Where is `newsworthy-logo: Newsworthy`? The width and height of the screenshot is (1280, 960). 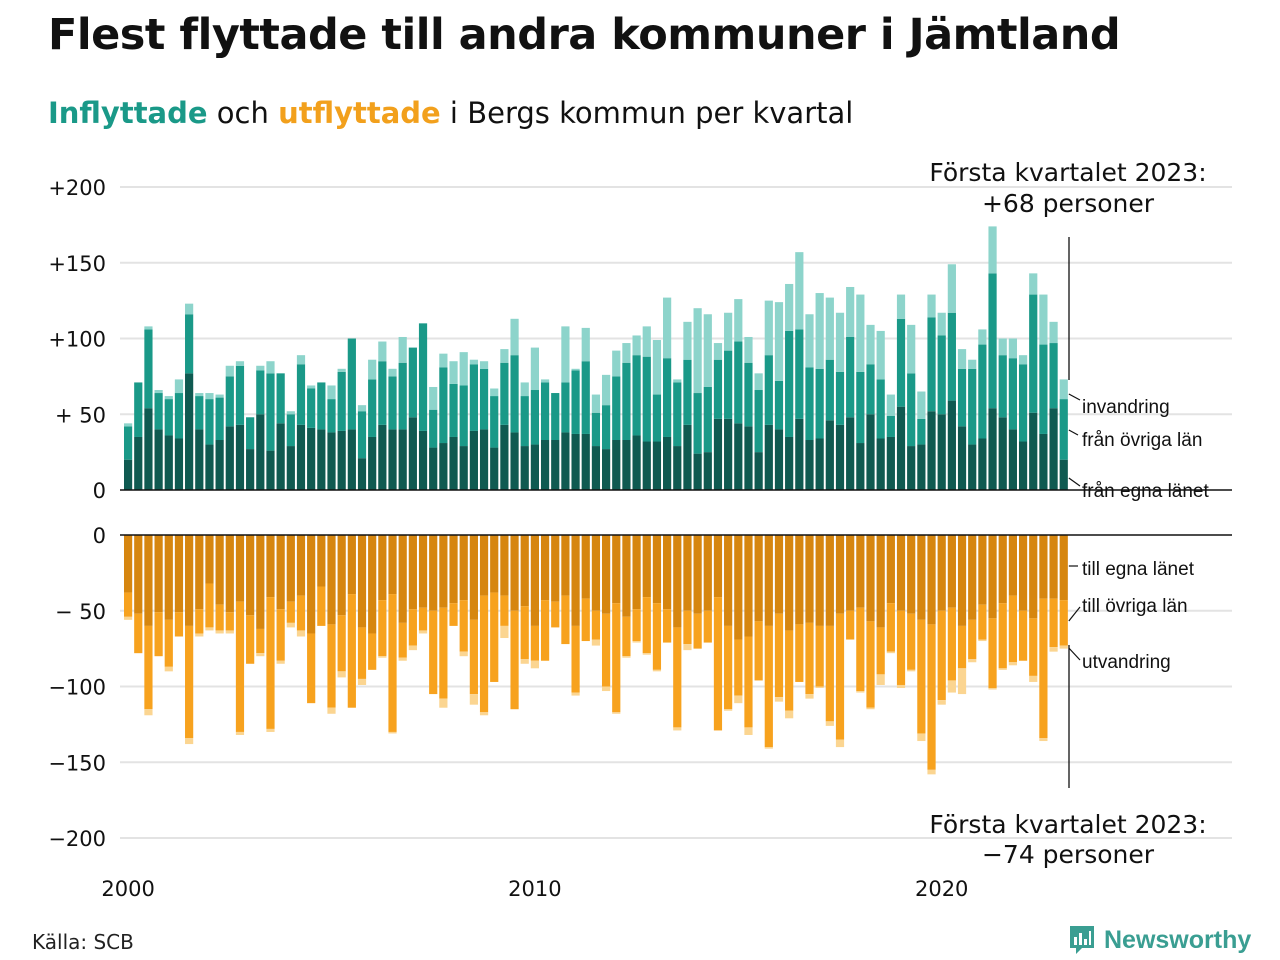
newsworthy-logo: Newsworthy is located at coordinates (1159, 940).